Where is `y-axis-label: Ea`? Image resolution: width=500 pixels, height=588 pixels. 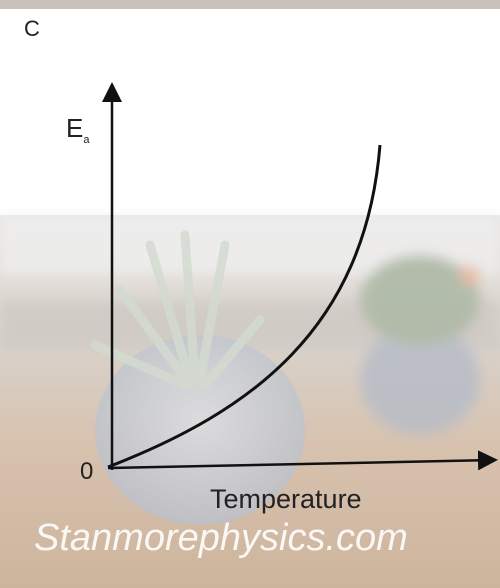 y-axis-label: Ea is located at coordinates (78, 129).